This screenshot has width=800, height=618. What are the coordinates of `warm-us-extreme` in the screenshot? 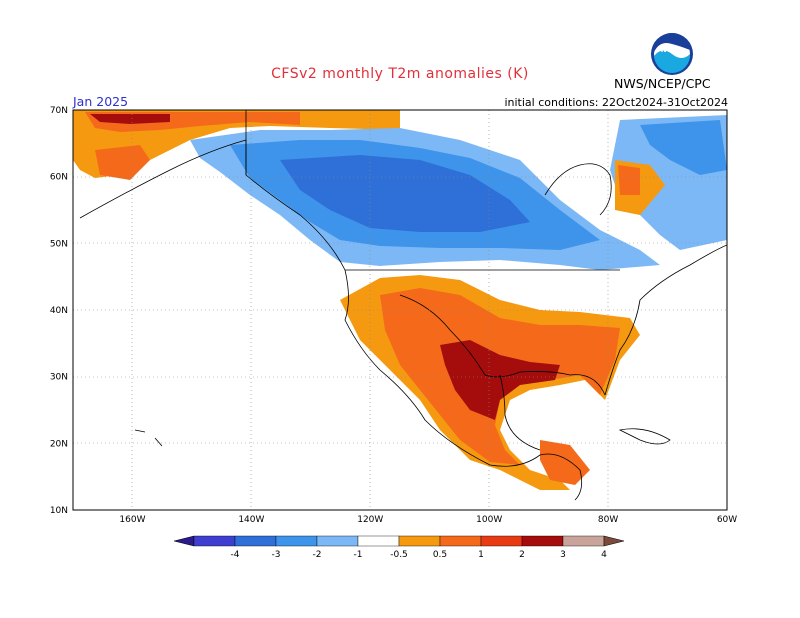 It's located at (500, 380).